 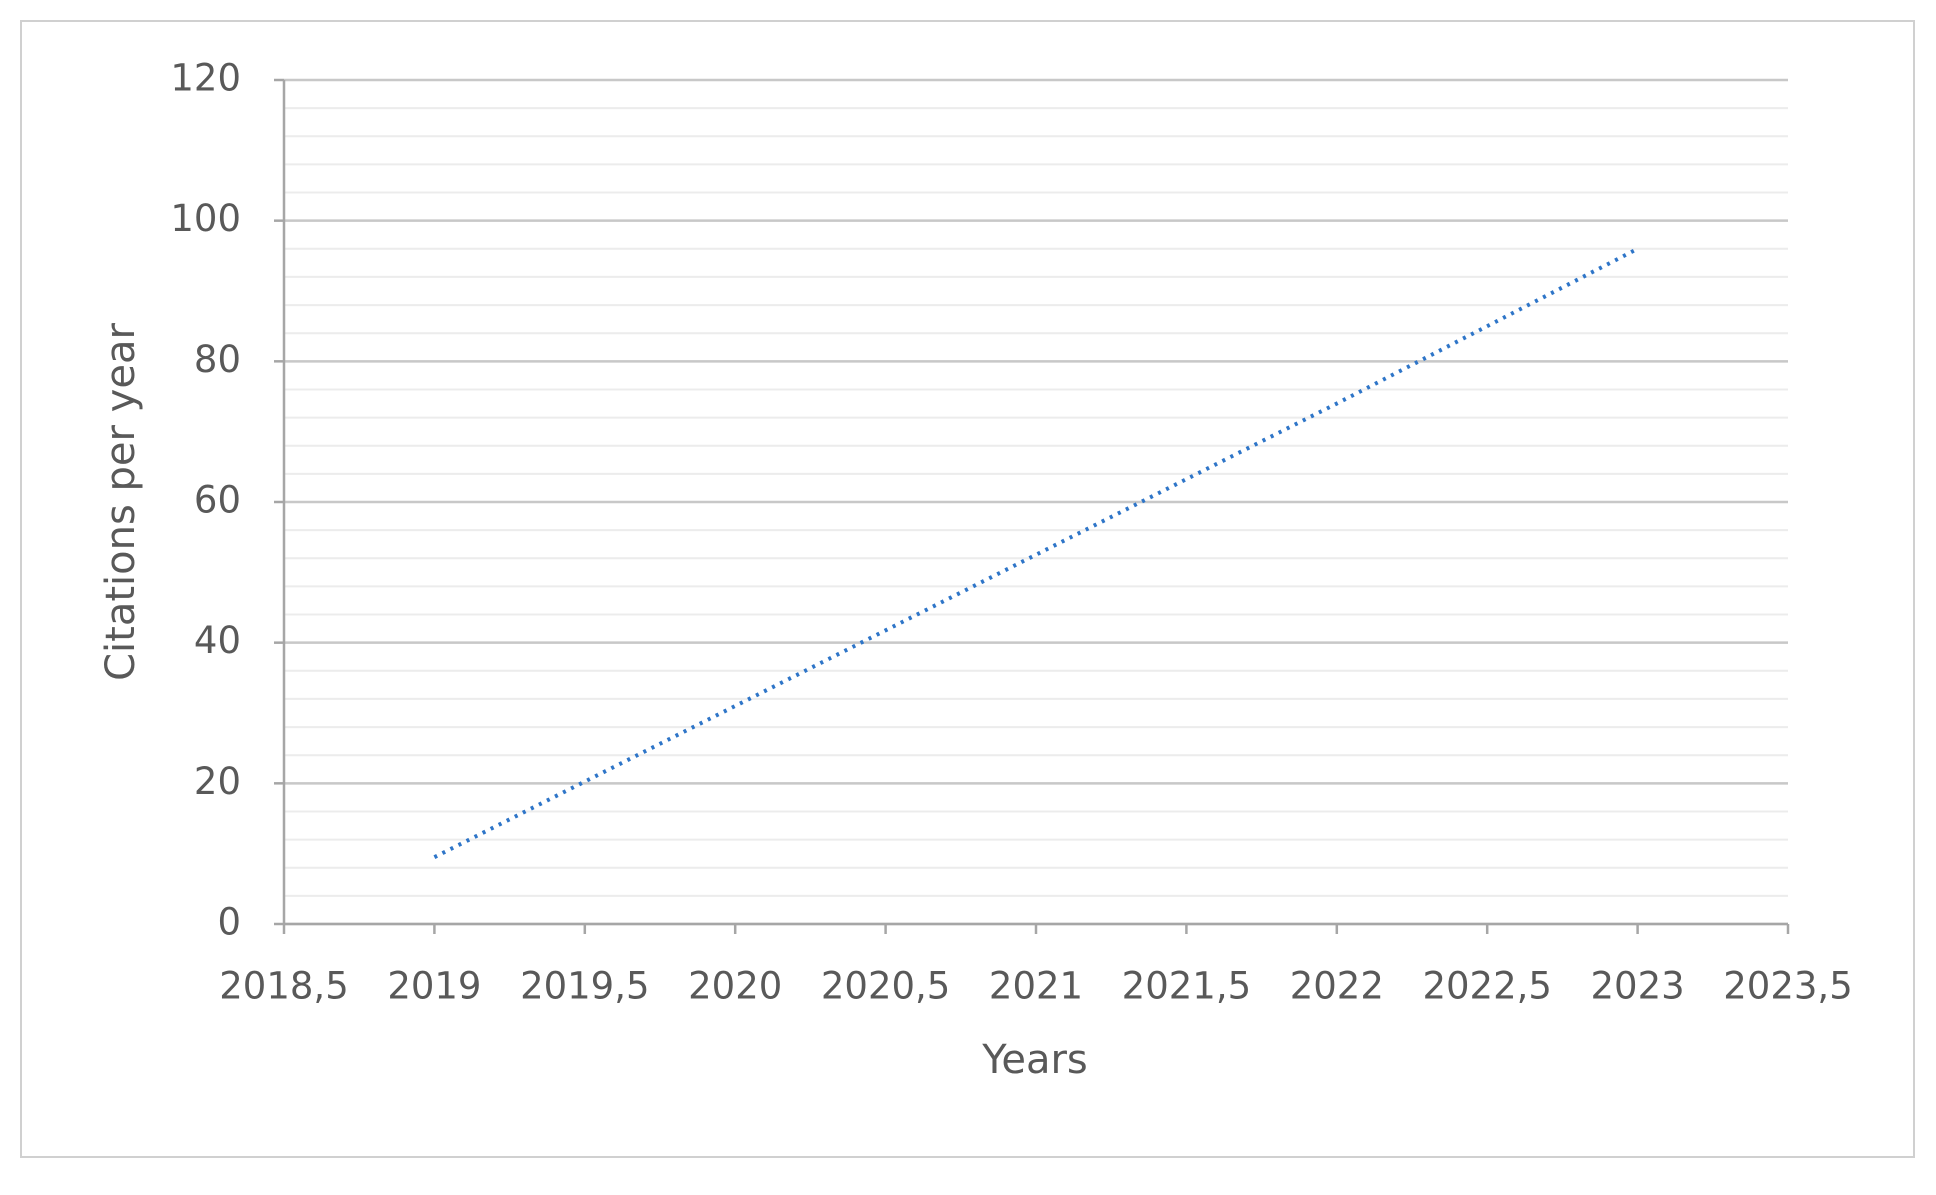 I want to click on x-tick-label: 2019,5, so click(x=584, y=986).